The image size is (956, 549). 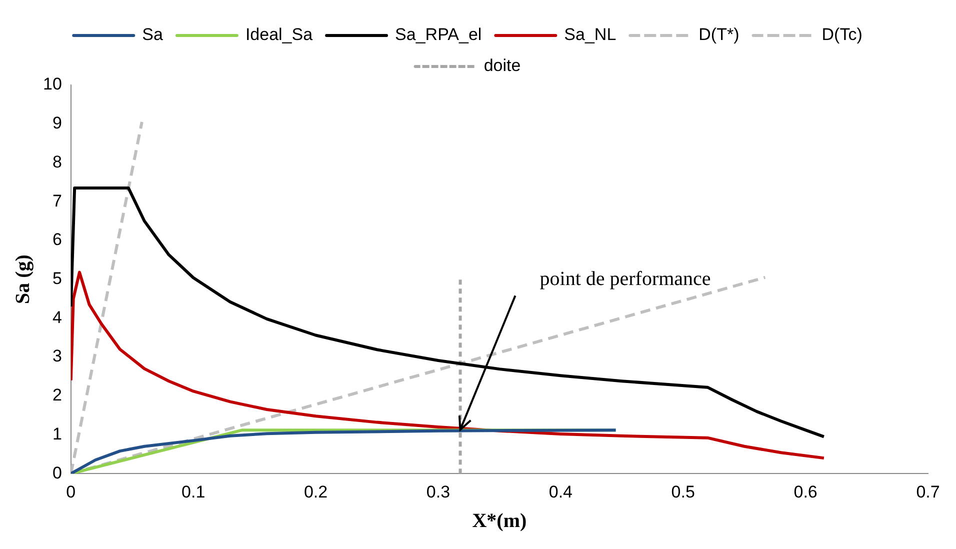 I want to click on y-tick-label: 0, so click(x=57, y=472).